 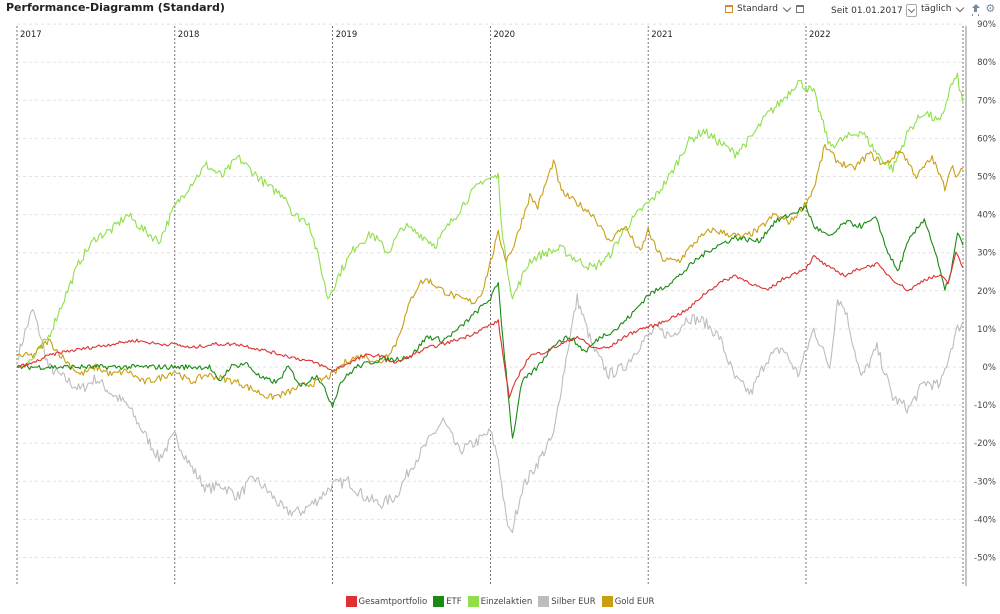 What do you see at coordinates (820, 35) in the screenshot?
I see `year-label: 2022` at bounding box center [820, 35].